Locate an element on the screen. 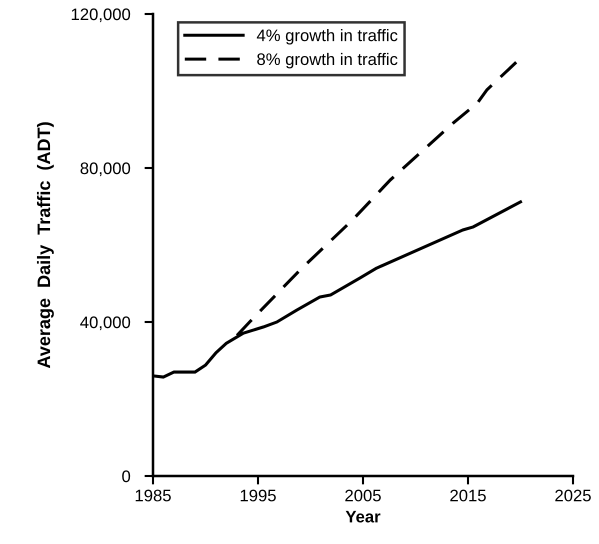  x-axis-title: Year is located at coordinates (363, 516).